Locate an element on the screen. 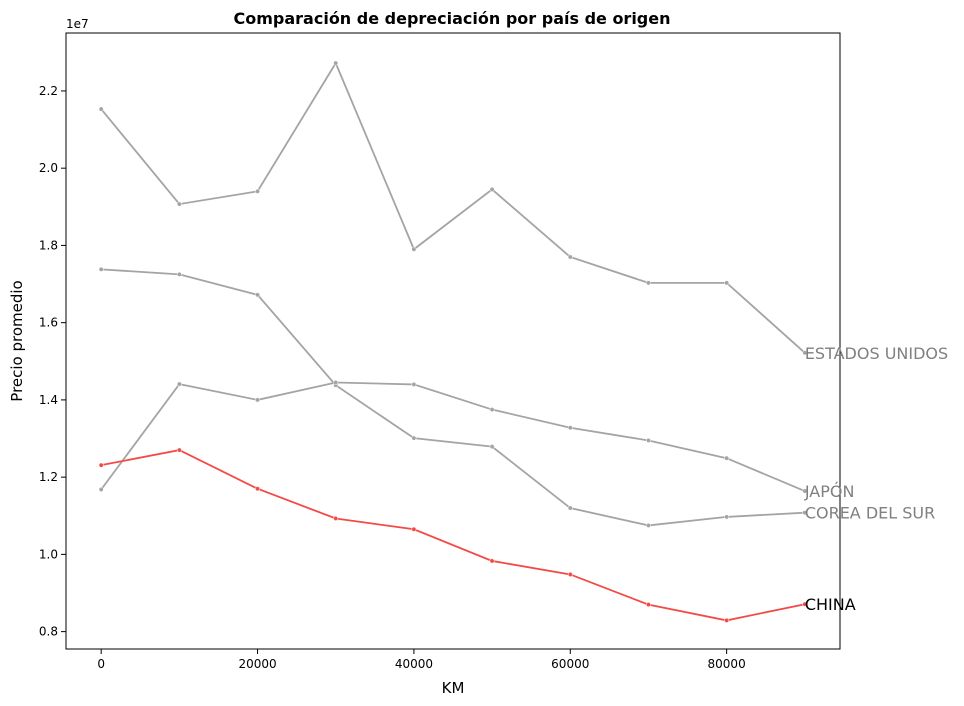 The width and height of the screenshot is (964, 706). y-tick-label: 0.8 is located at coordinates (48, 632).